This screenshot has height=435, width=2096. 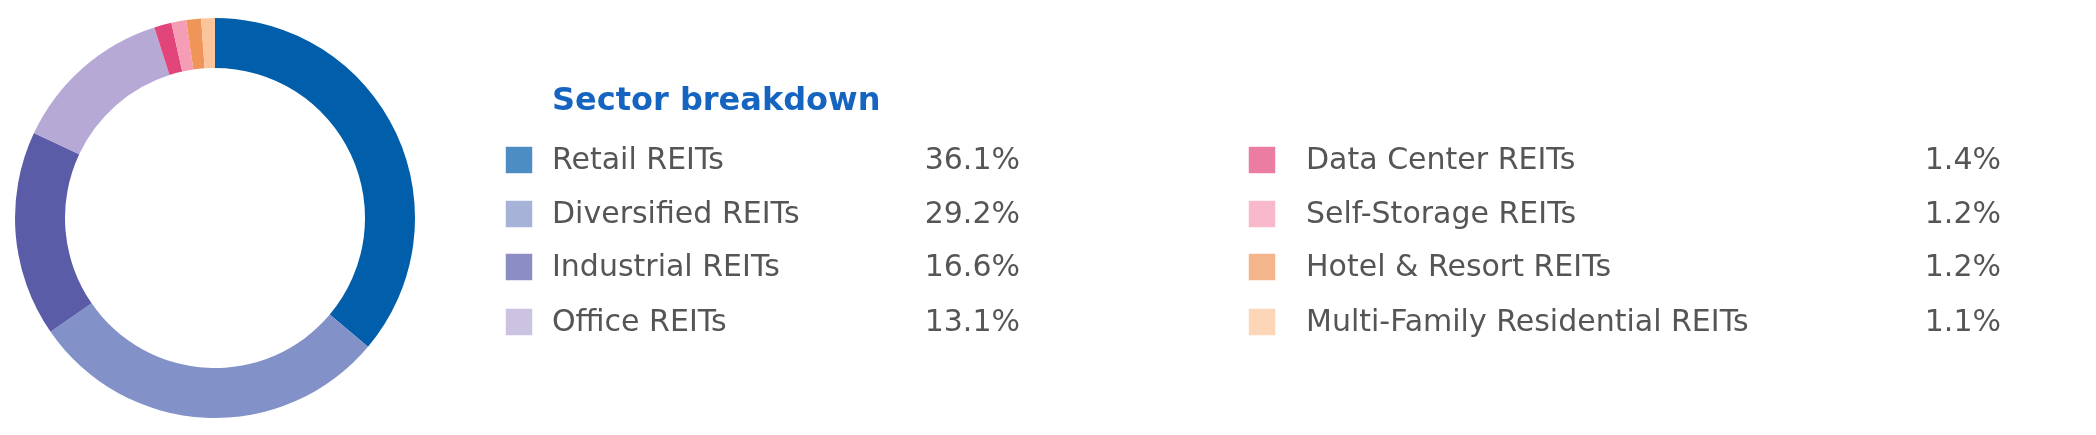 What do you see at coordinates (1962, 158) in the screenshot?
I see `data-label: 1.4%` at bounding box center [1962, 158].